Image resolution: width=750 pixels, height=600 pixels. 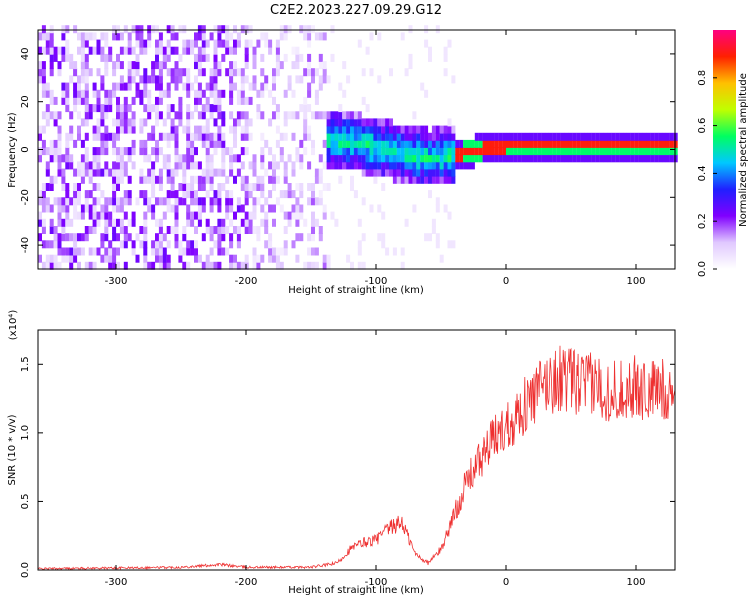 What do you see at coordinates (702, 78) in the screenshot?
I see `colorbar-tick-label: 0.8` at bounding box center [702, 78].